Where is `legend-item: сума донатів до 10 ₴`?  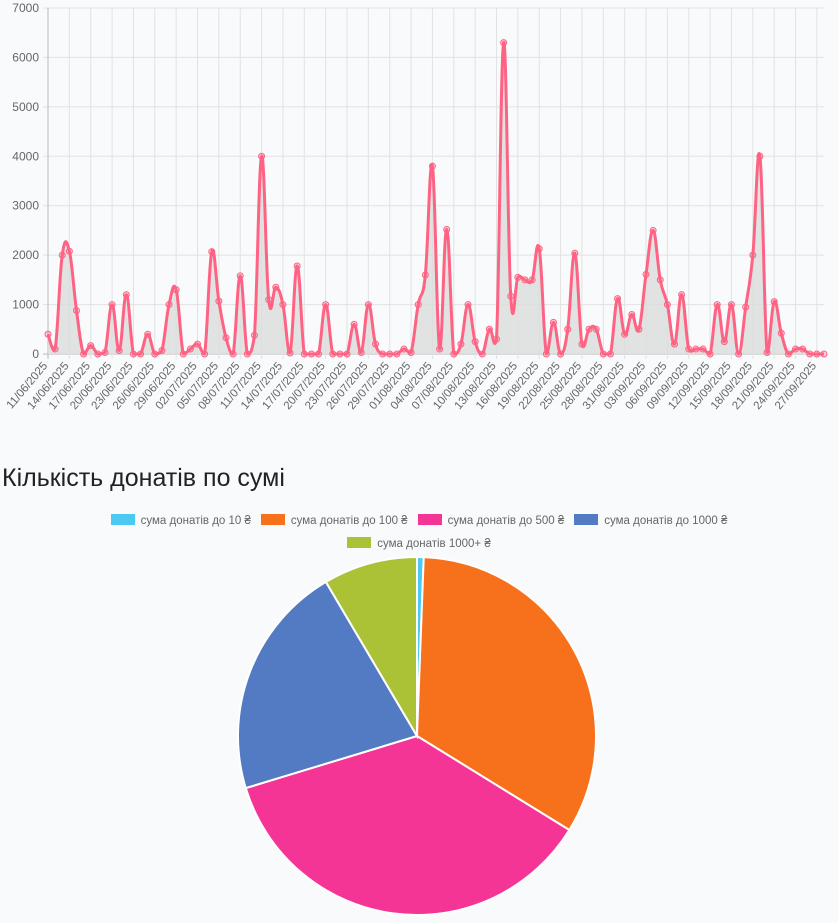 legend-item: сума донатів до 10 ₴ is located at coordinates (180, 521).